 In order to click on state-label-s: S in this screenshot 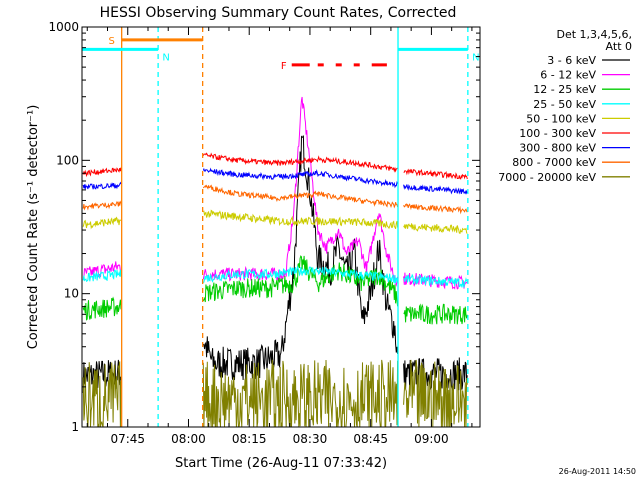, I will do `click(111, 41)`.